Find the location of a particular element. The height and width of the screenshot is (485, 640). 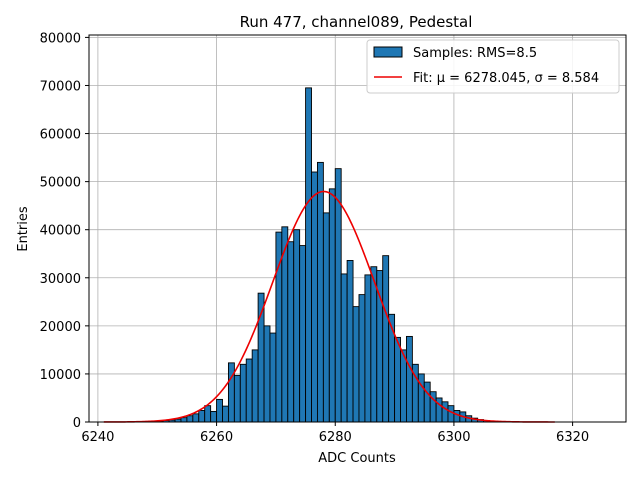

y-tick-label: 60000 is located at coordinates (60, 135).